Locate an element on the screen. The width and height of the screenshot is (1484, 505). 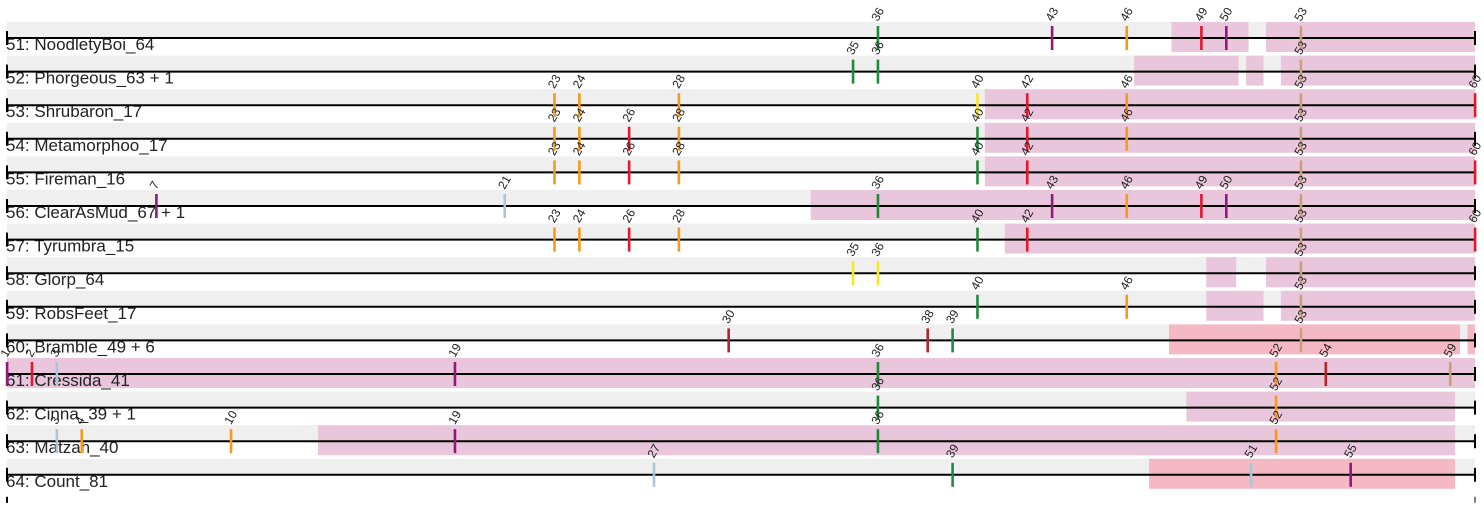
row-label: 51: NoodletyBoi_64 is located at coordinates (80, 44).